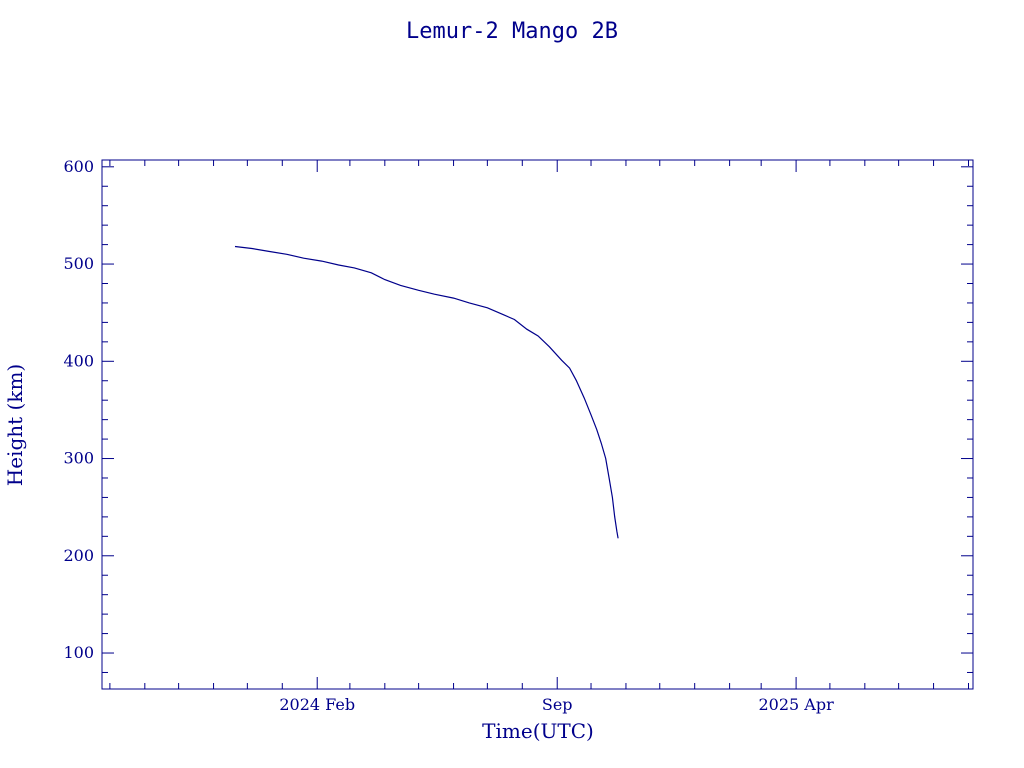 Image resolution: width=1024 pixels, height=768 pixels. Describe the element at coordinates (15, 425) in the screenshot. I see `y-axis-label: Height (km)` at that location.